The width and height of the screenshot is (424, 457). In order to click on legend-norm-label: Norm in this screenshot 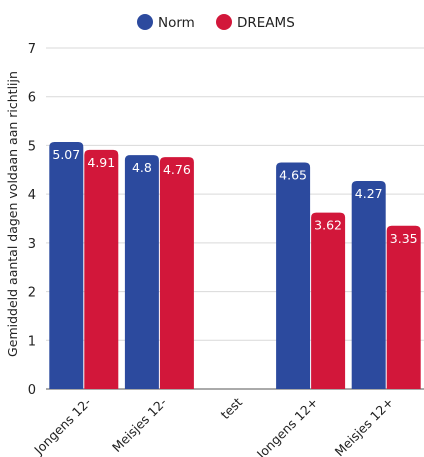, I will do `click(176, 23)`.